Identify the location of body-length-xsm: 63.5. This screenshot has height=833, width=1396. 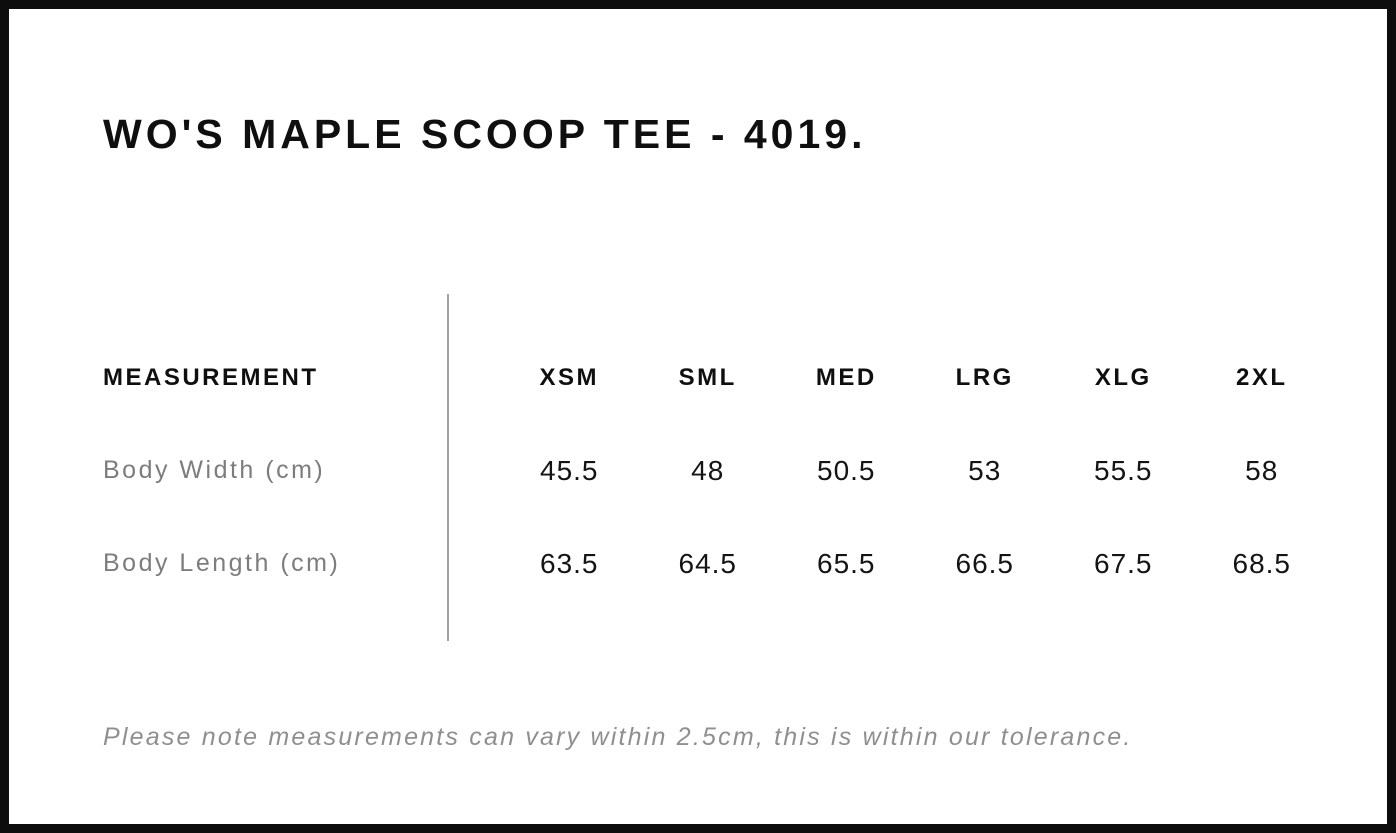
(569, 563).